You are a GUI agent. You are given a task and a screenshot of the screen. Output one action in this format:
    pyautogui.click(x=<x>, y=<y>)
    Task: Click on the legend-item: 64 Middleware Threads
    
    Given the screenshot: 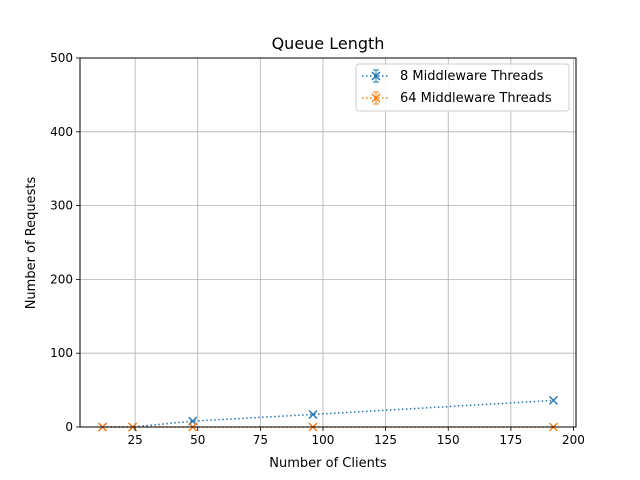 What is the action you would take?
    pyautogui.click(x=457, y=98)
    